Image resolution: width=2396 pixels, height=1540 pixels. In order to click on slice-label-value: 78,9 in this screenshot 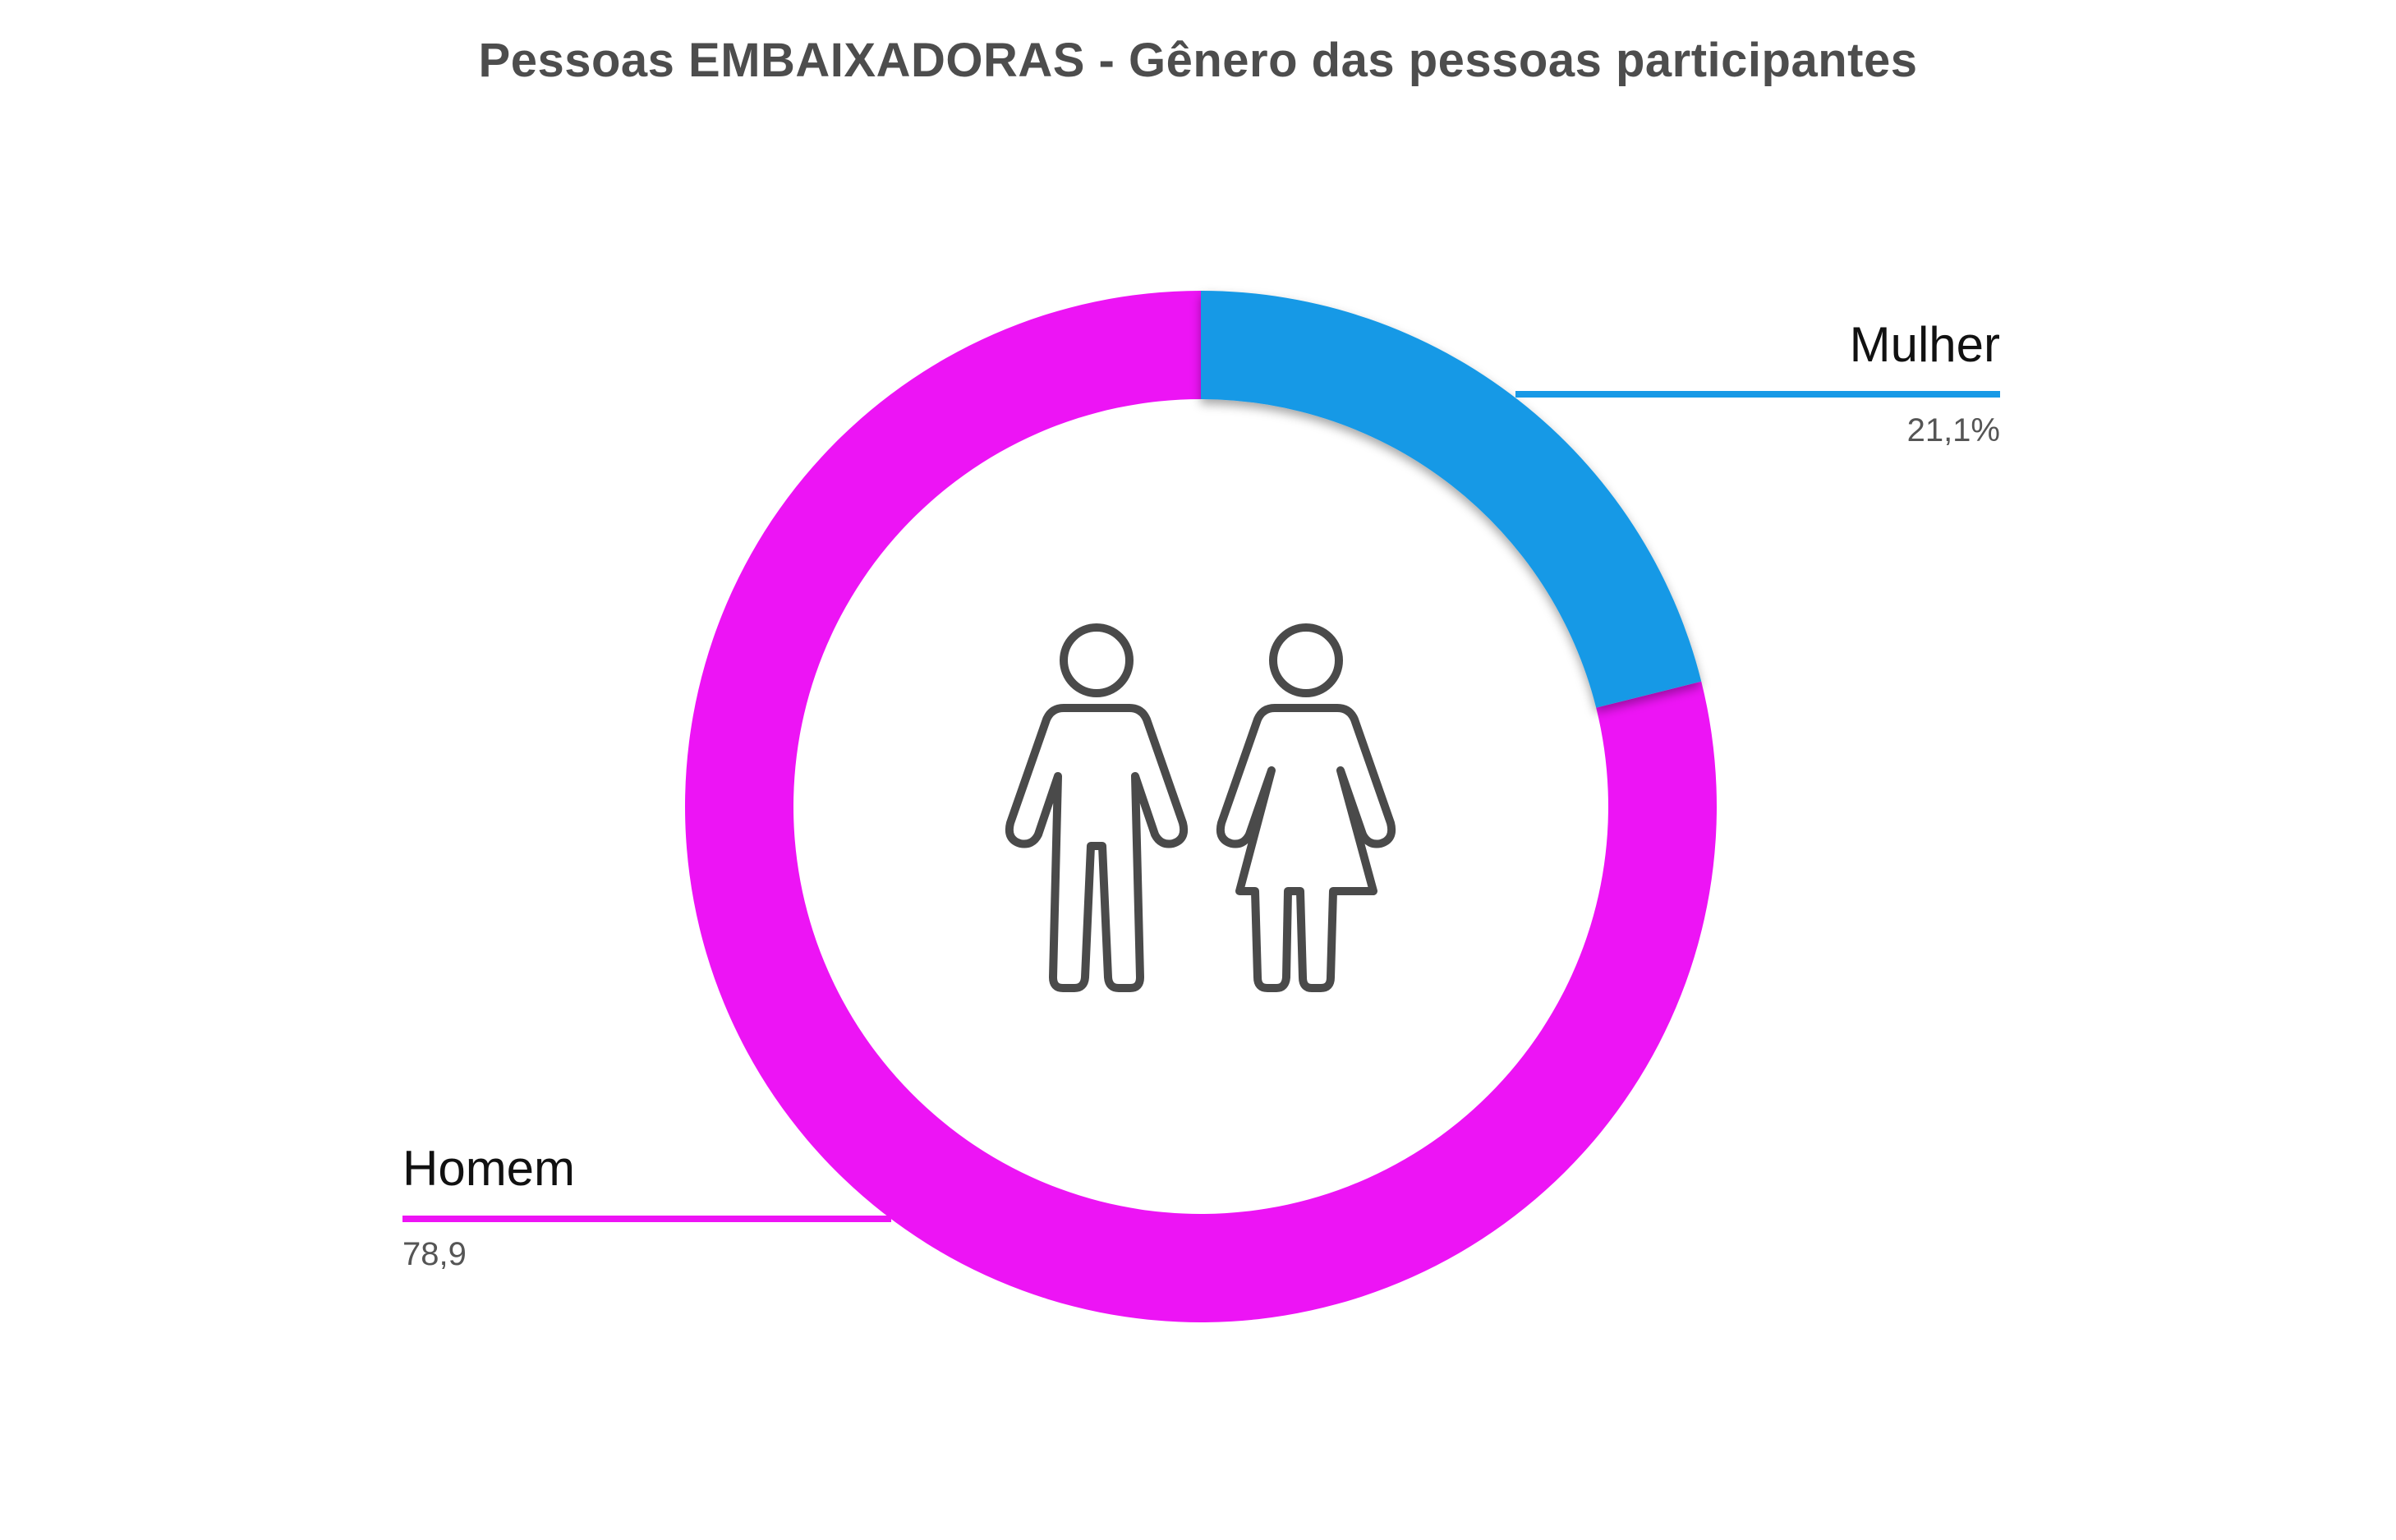, I will do `click(434, 1254)`.